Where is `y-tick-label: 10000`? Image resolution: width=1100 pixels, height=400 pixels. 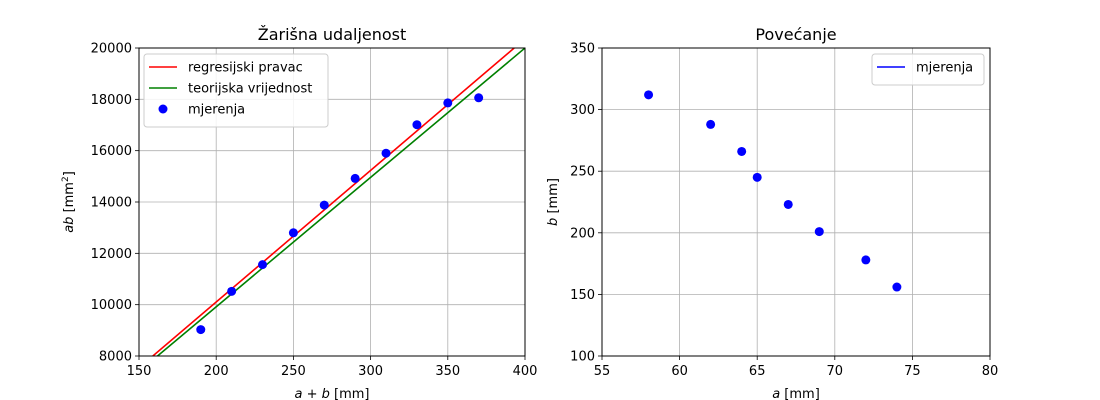 y-tick-label: 10000 is located at coordinates (111, 305).